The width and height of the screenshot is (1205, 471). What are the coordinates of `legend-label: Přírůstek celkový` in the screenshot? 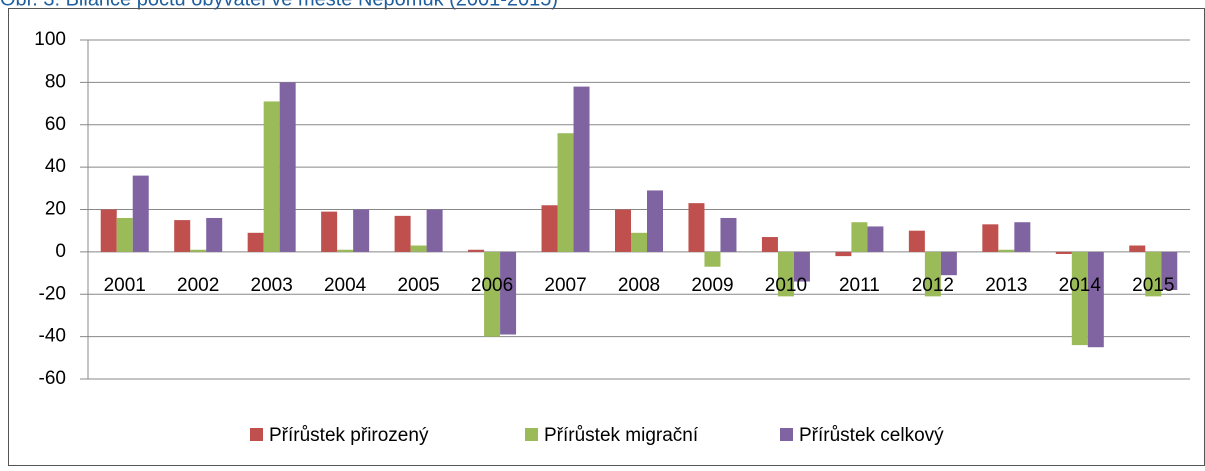 It's located at (871, 435).